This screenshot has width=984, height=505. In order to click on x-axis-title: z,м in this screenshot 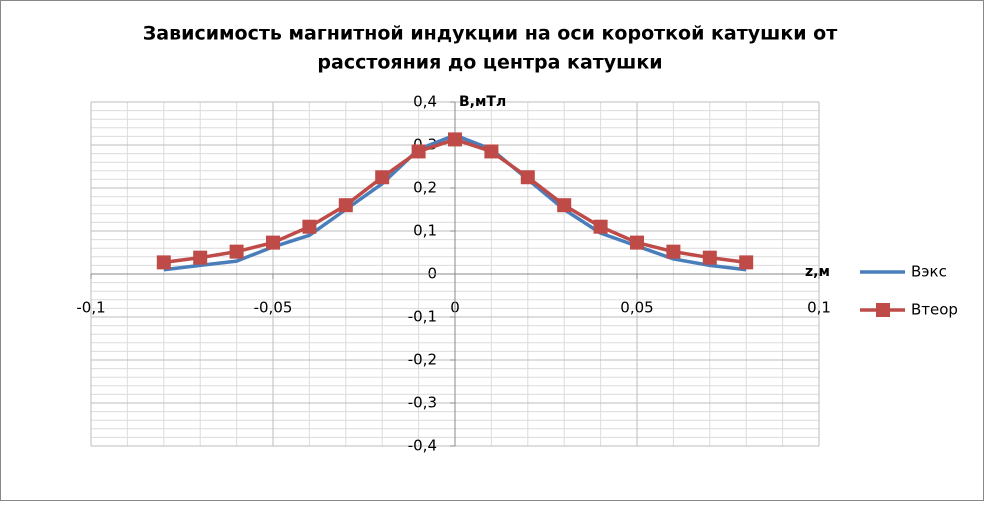, I will do `click(817, 272)`.